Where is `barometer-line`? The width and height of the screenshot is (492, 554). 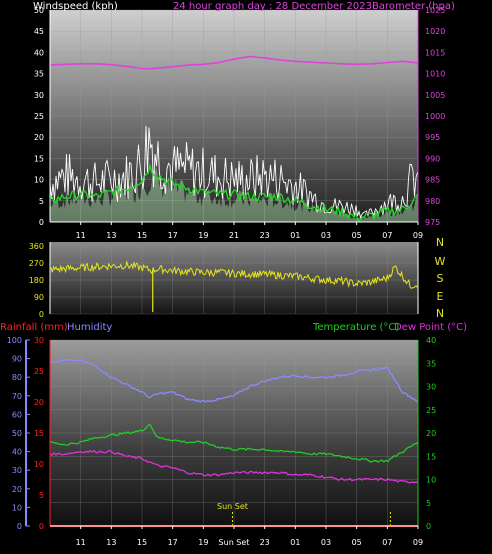
barometer-line is located at coordinates (234, 62).